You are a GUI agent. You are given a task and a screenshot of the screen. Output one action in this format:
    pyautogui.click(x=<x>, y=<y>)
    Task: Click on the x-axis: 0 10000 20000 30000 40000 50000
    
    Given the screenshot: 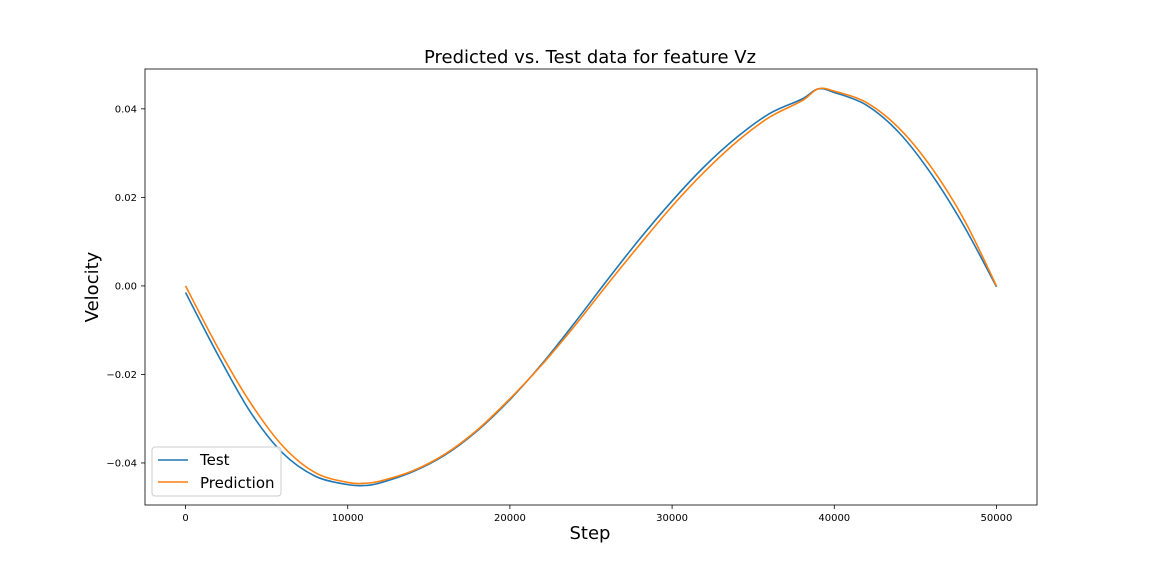 What is the action you would take?
    pyautogui.click(x=597, y=514)
    